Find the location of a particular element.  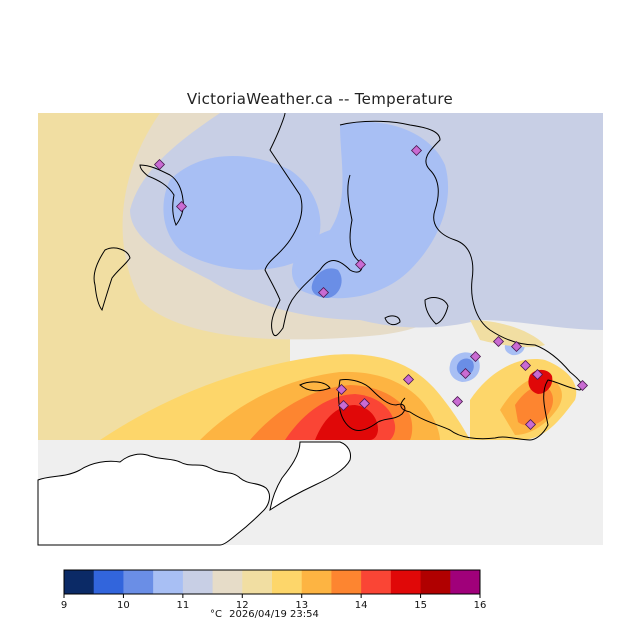

legend-border is located at coordinates (272, 582).